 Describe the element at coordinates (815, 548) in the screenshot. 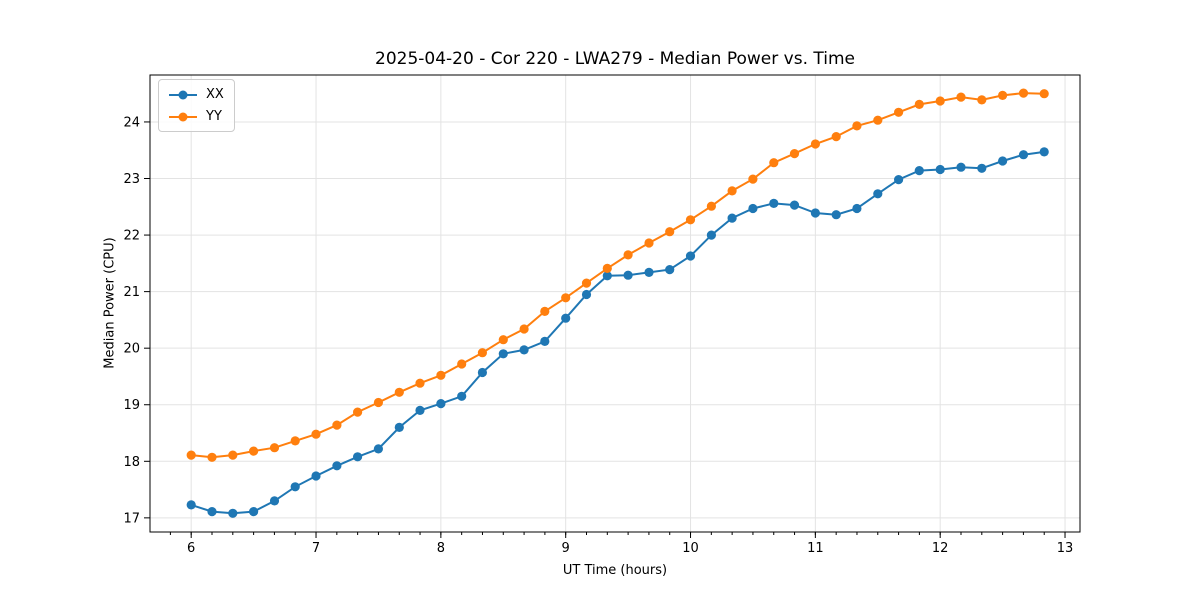

I see `x-tick-label: 11` at that location.